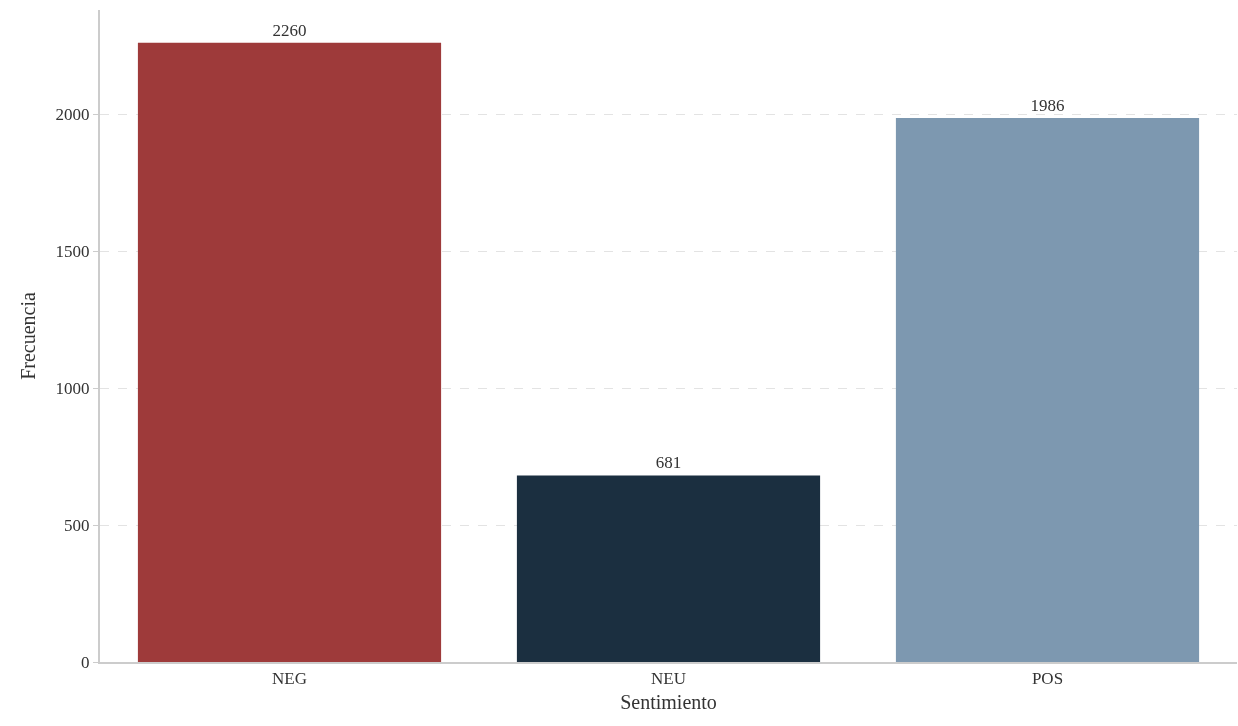 Image resolution: width=1238 pixels, height=726 pixels. Describe the element at coordinates (668, 568) in the screenshot. I see `bar` at that location.